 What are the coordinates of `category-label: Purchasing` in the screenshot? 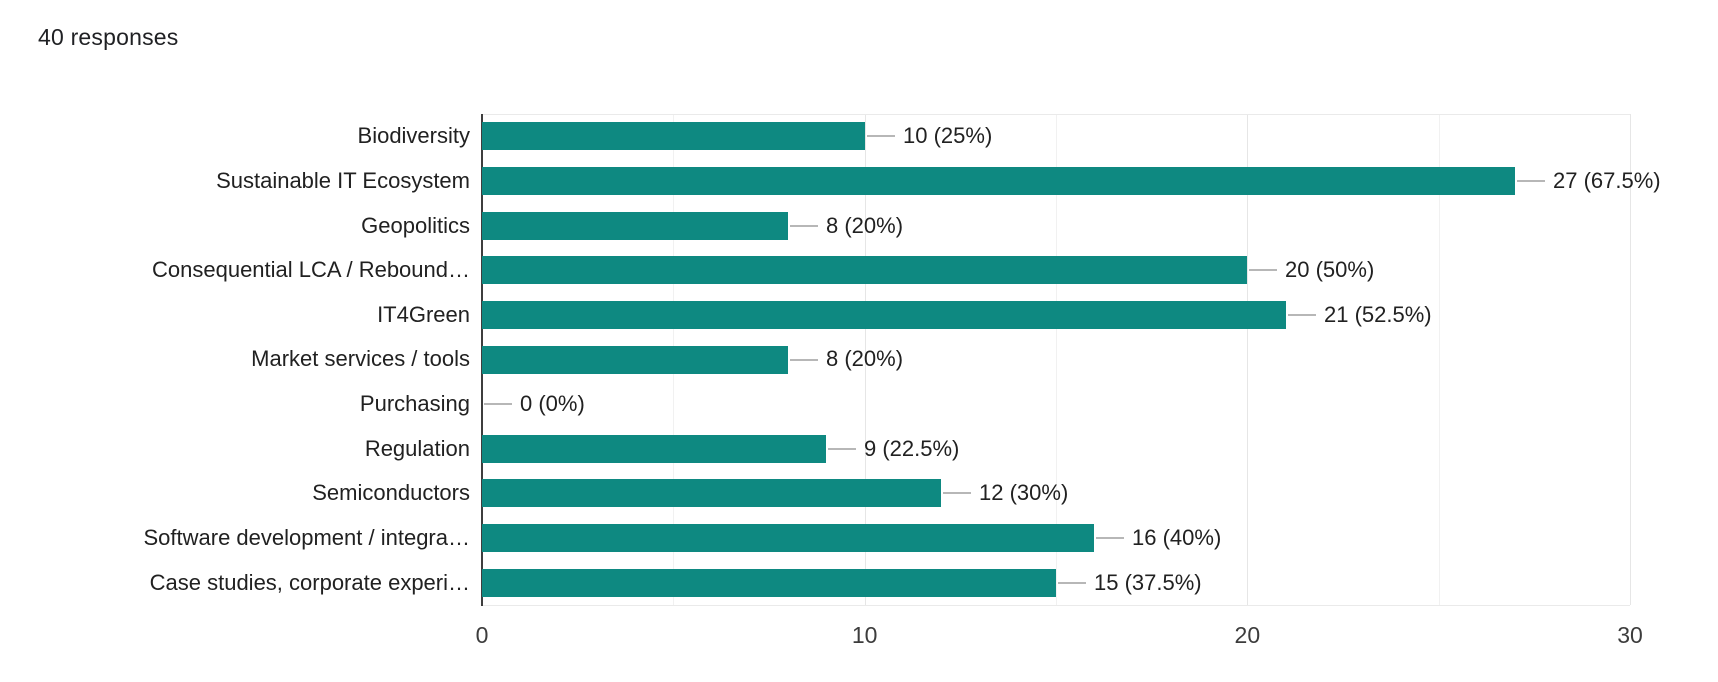 It's located at (414, 404).